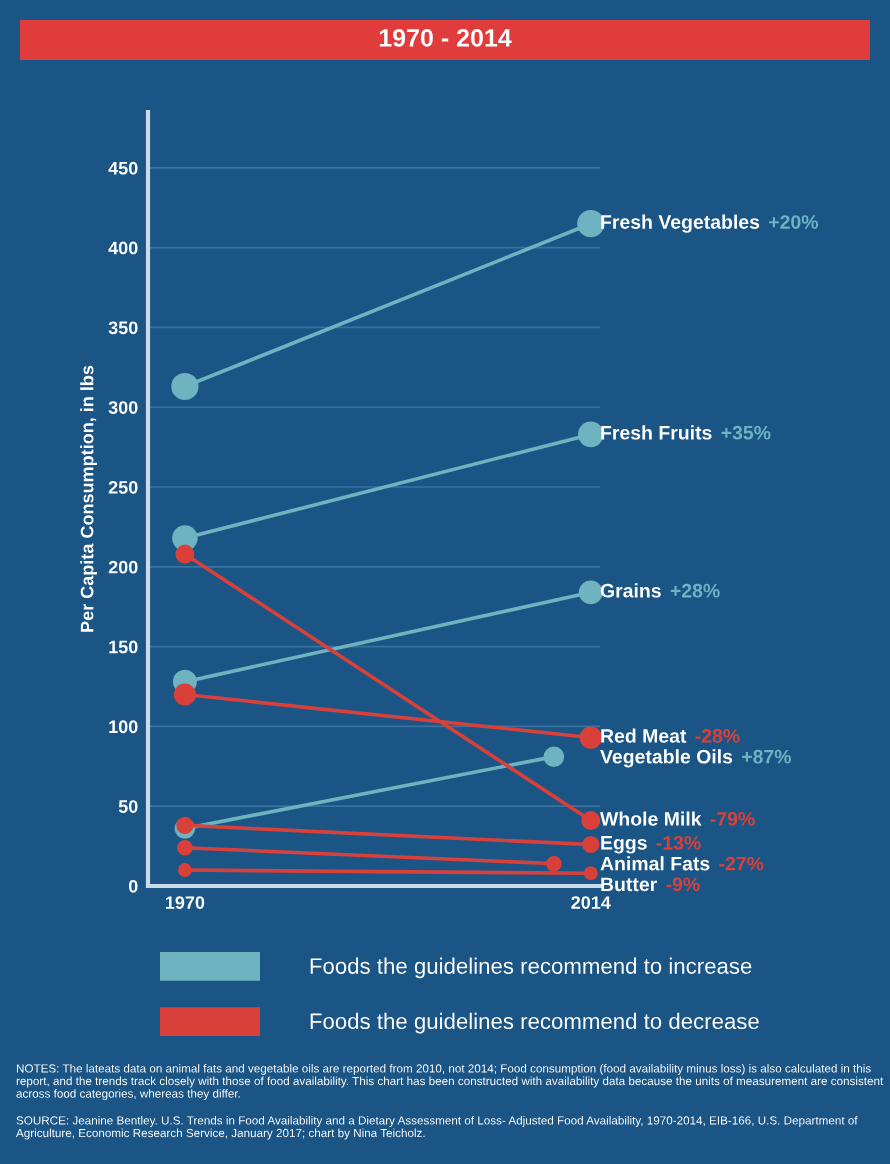  I want to click on y-tick-label: 100, so click(123, 727).